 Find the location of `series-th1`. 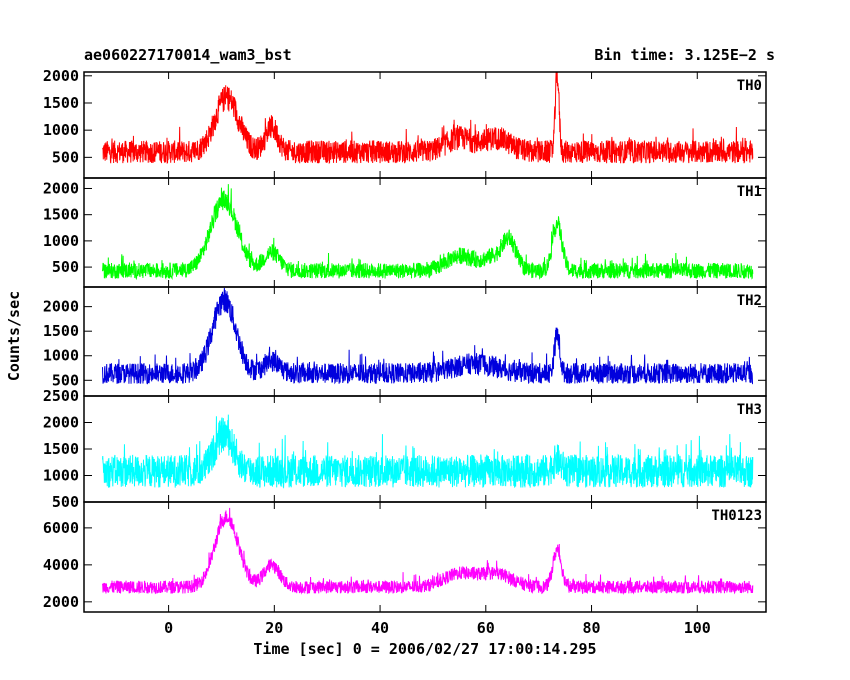

series-th1 is located at coordinates (428, 232).